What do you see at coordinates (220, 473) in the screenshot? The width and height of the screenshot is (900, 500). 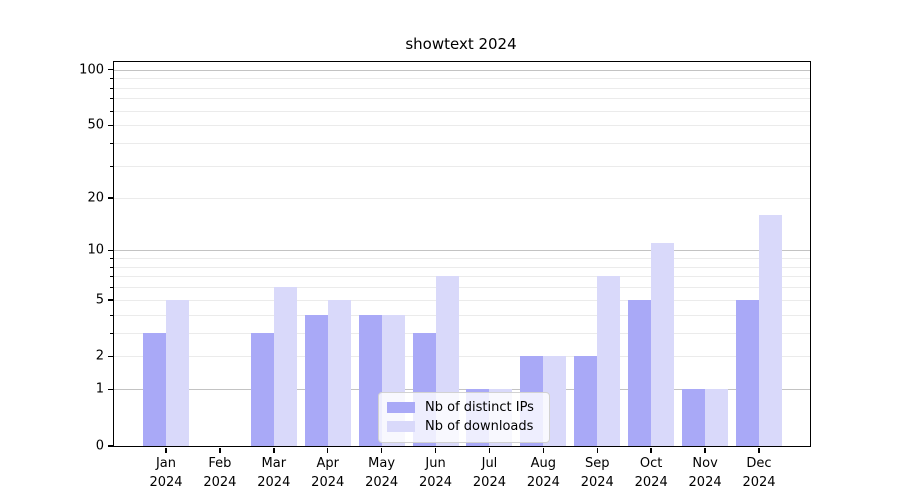 I see `x-tick-label: Feb 2024` at bounding box center [220, 473].